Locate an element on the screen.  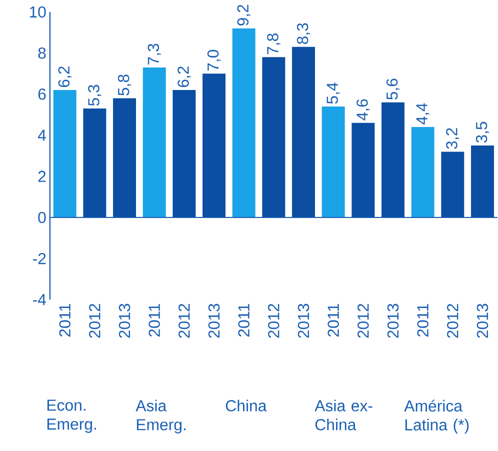
y-tick-label: -4 is located at coordinates (39, 299).